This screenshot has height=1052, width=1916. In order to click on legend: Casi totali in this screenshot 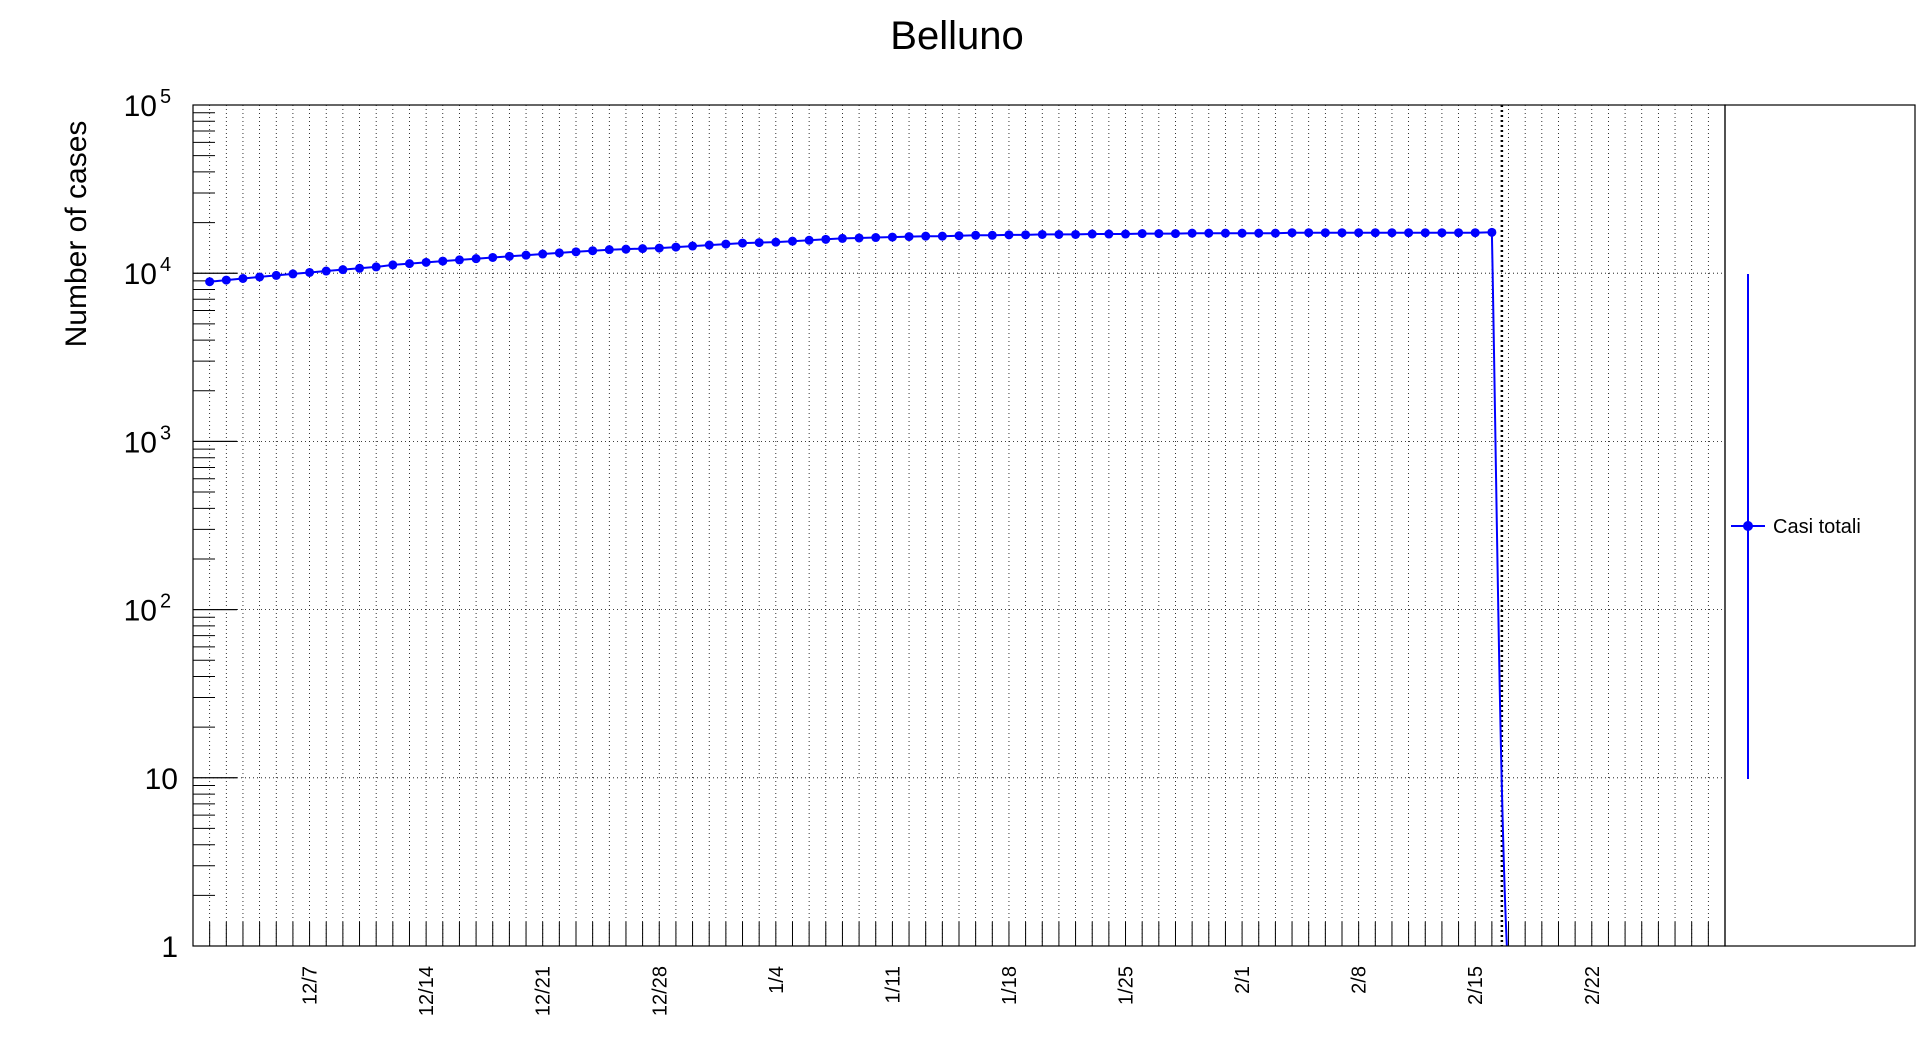, I will do `click(1796, 526)`.